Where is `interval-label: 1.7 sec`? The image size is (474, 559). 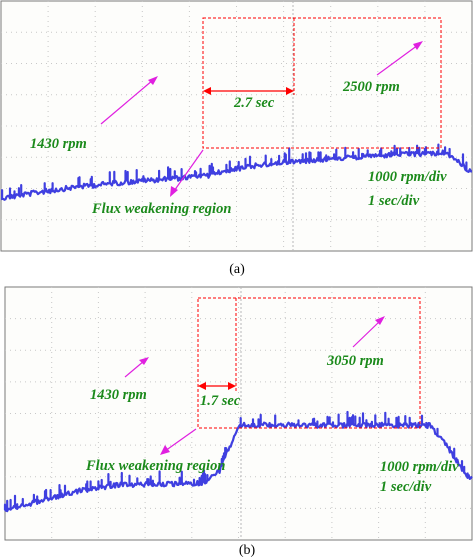
interval-label: 1.7 sec is located at coordinates (220, 401).